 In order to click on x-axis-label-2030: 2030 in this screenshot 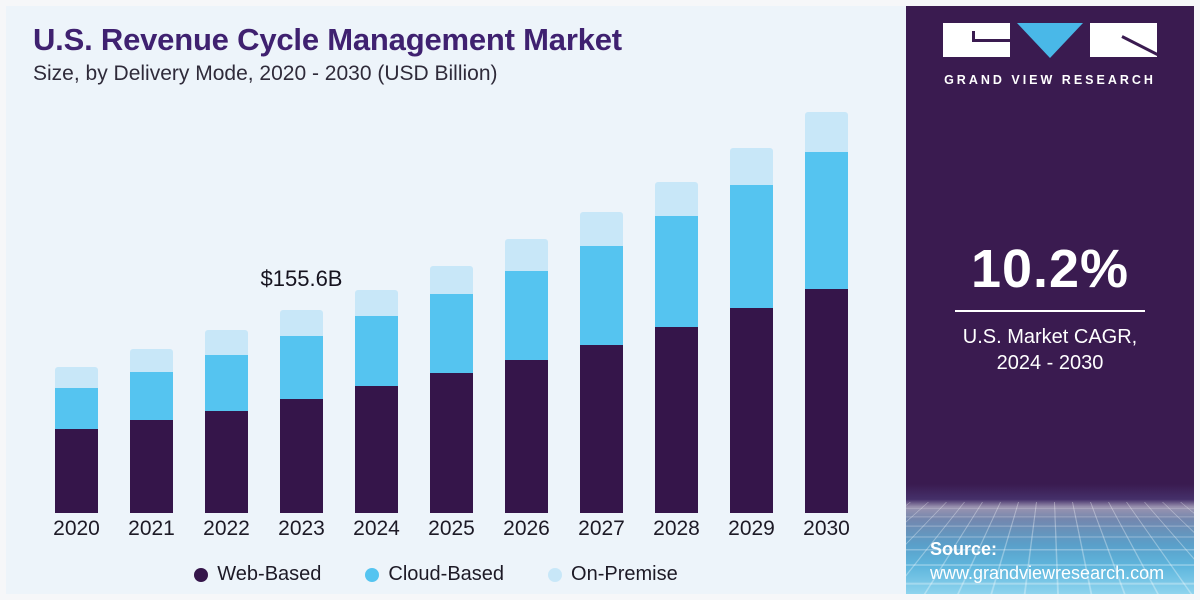, I will do `click(826, 528)`.